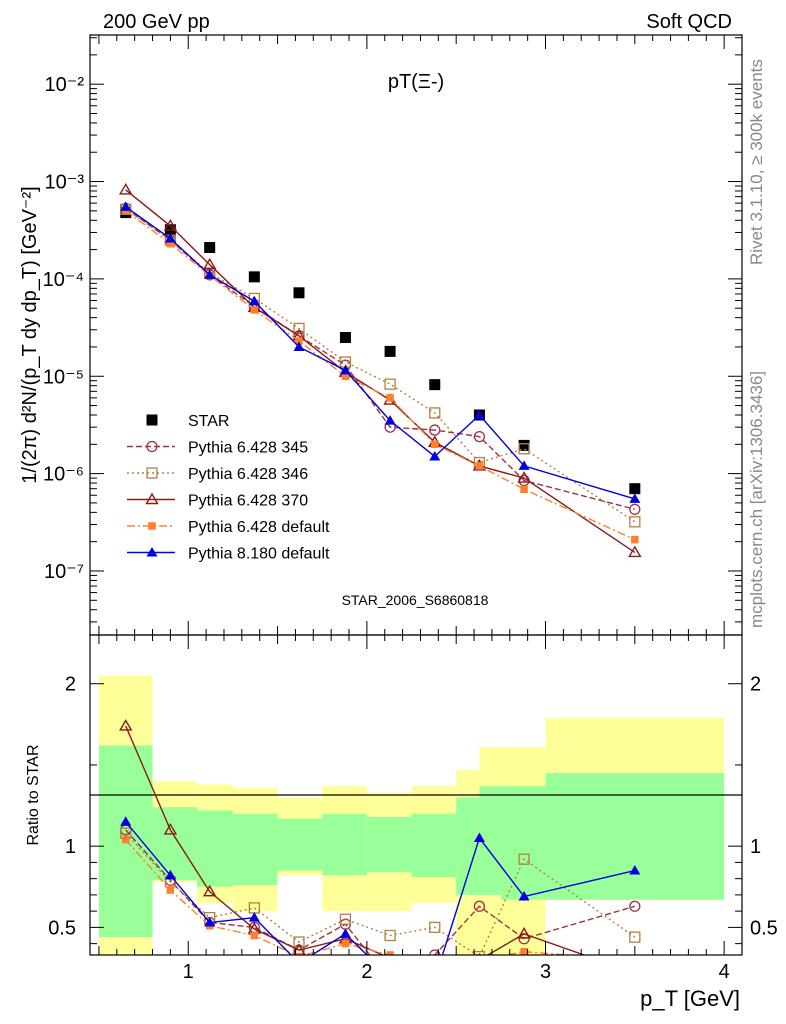  What do you see at coordinates (63, 475) in the screenshot?
I see `main-y-tick-label: 10⁻⁶` at bounding box center [63, 475].